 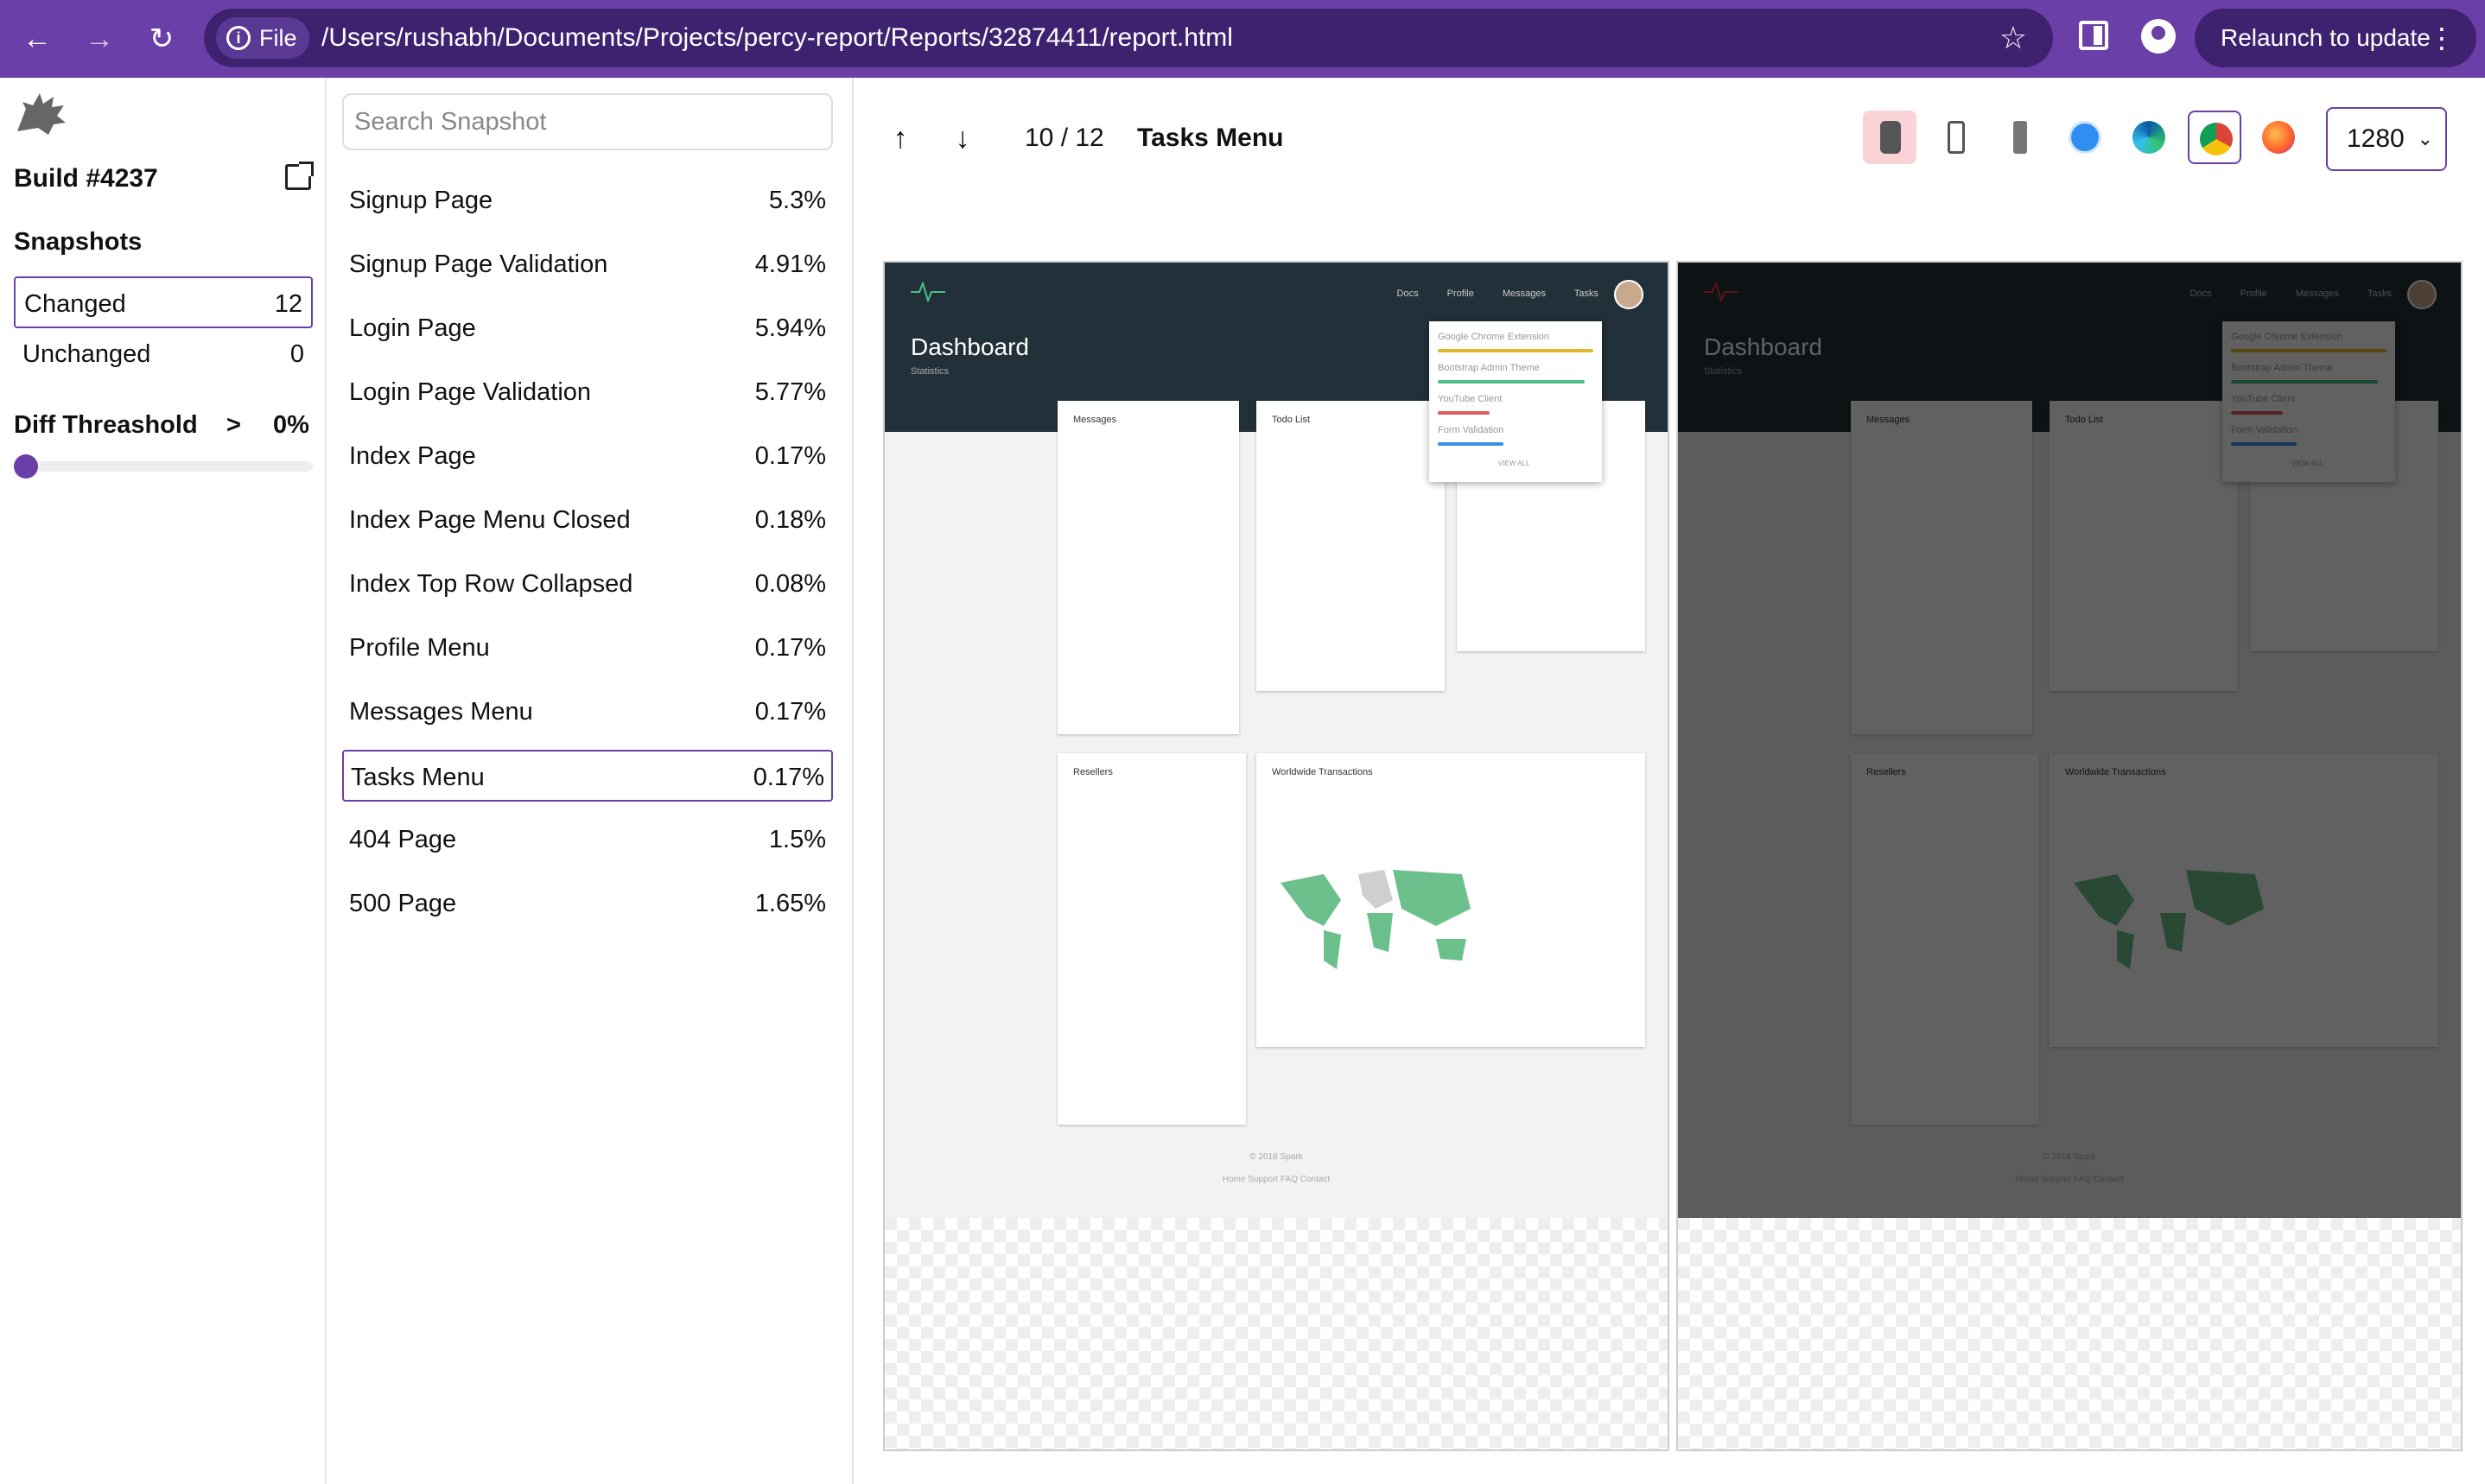 What do you see at coordinates (164, 302) in the screenshot?
I see `filter-changed: Changed 12` at bounding box center [164, 302].